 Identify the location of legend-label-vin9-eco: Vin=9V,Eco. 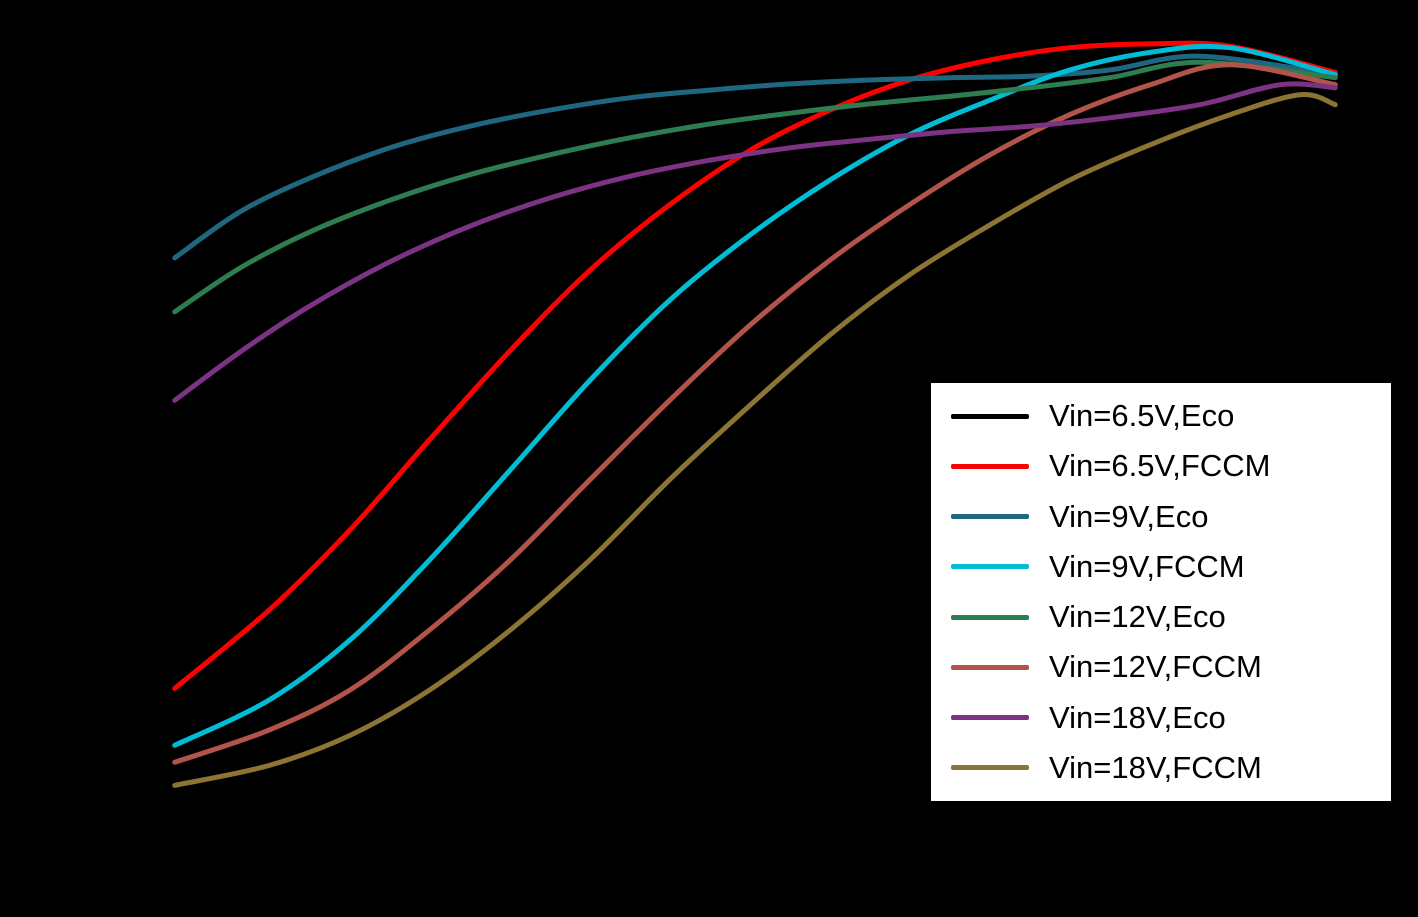
(1129, 516).